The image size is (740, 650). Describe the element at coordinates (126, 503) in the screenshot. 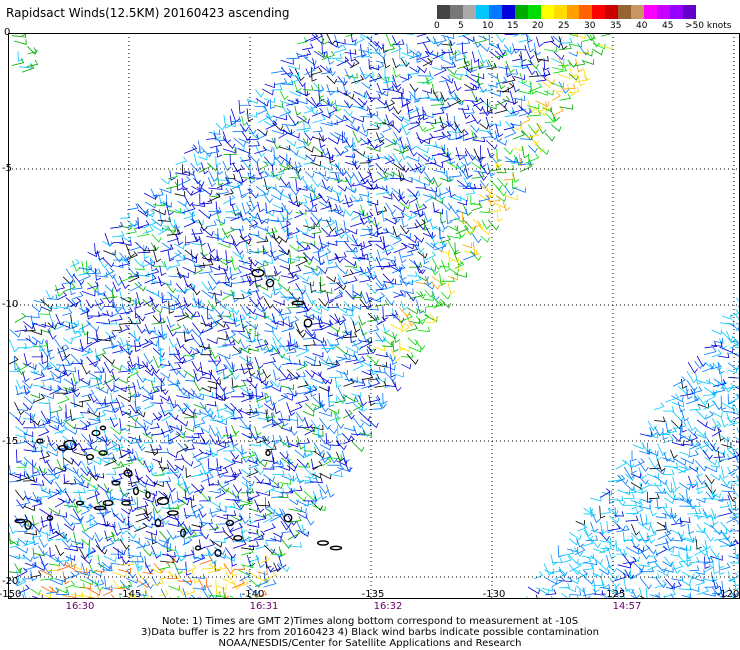

I see `island-outline` at that location.